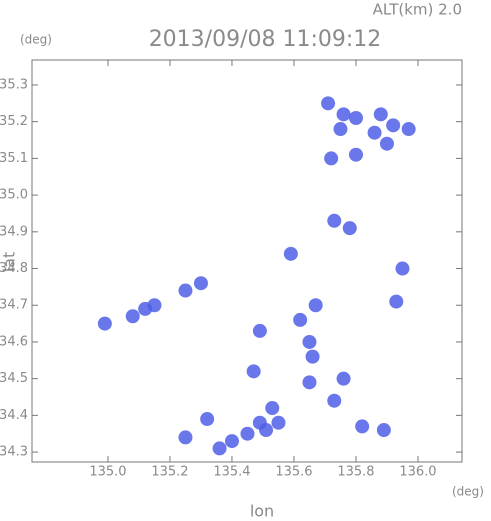 Image resolution: width=491 pixels, height=521 pixels. I want to click on y-tick-label: 35.1, so click(14, 158).